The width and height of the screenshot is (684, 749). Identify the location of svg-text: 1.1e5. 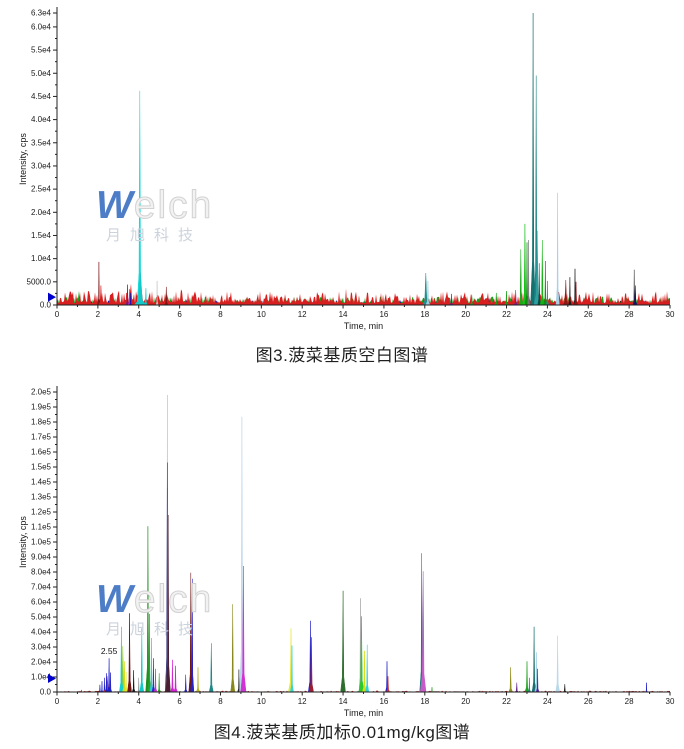
(41, 527).